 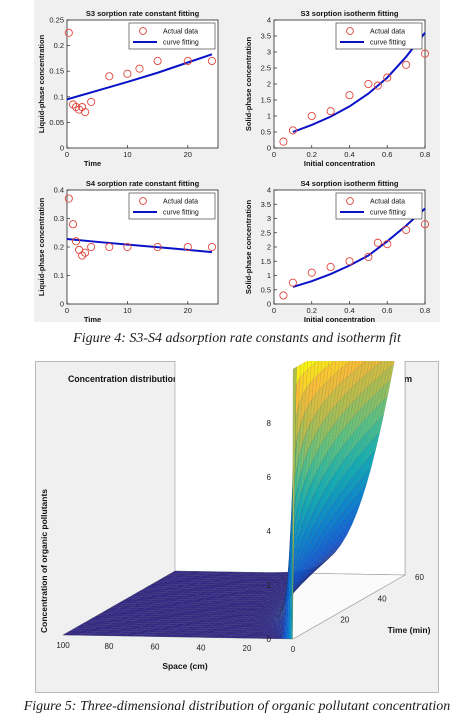 What do you see at coordinates (269, 531) in the screenshot?
I see `z-tick-label: 4` at bounding box center [269, 531].